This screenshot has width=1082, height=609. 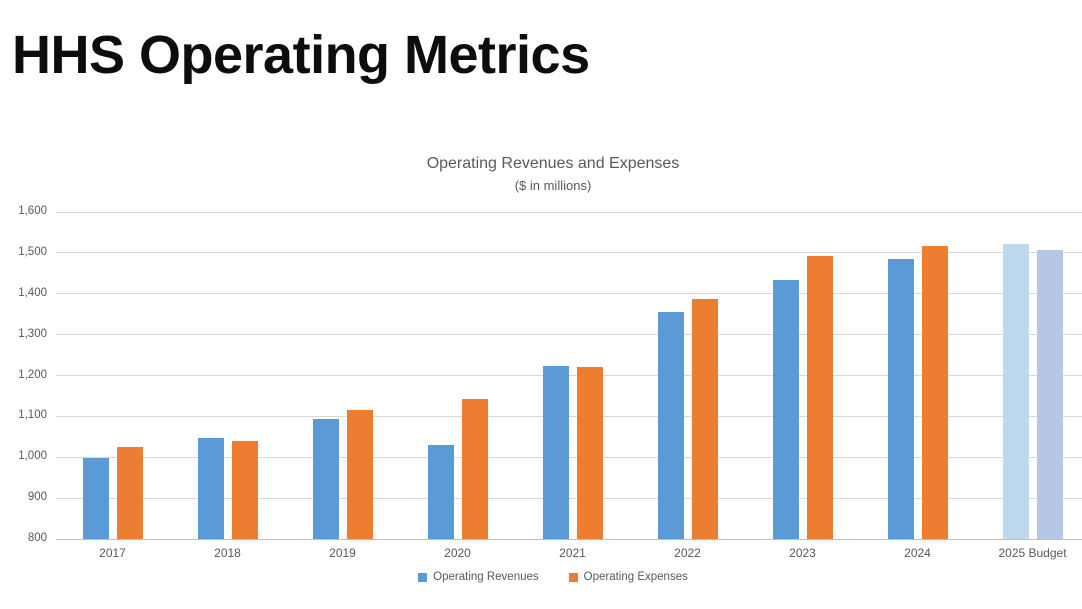 I want to click on x-tick-label: 2021, so click(x=572, y=553).